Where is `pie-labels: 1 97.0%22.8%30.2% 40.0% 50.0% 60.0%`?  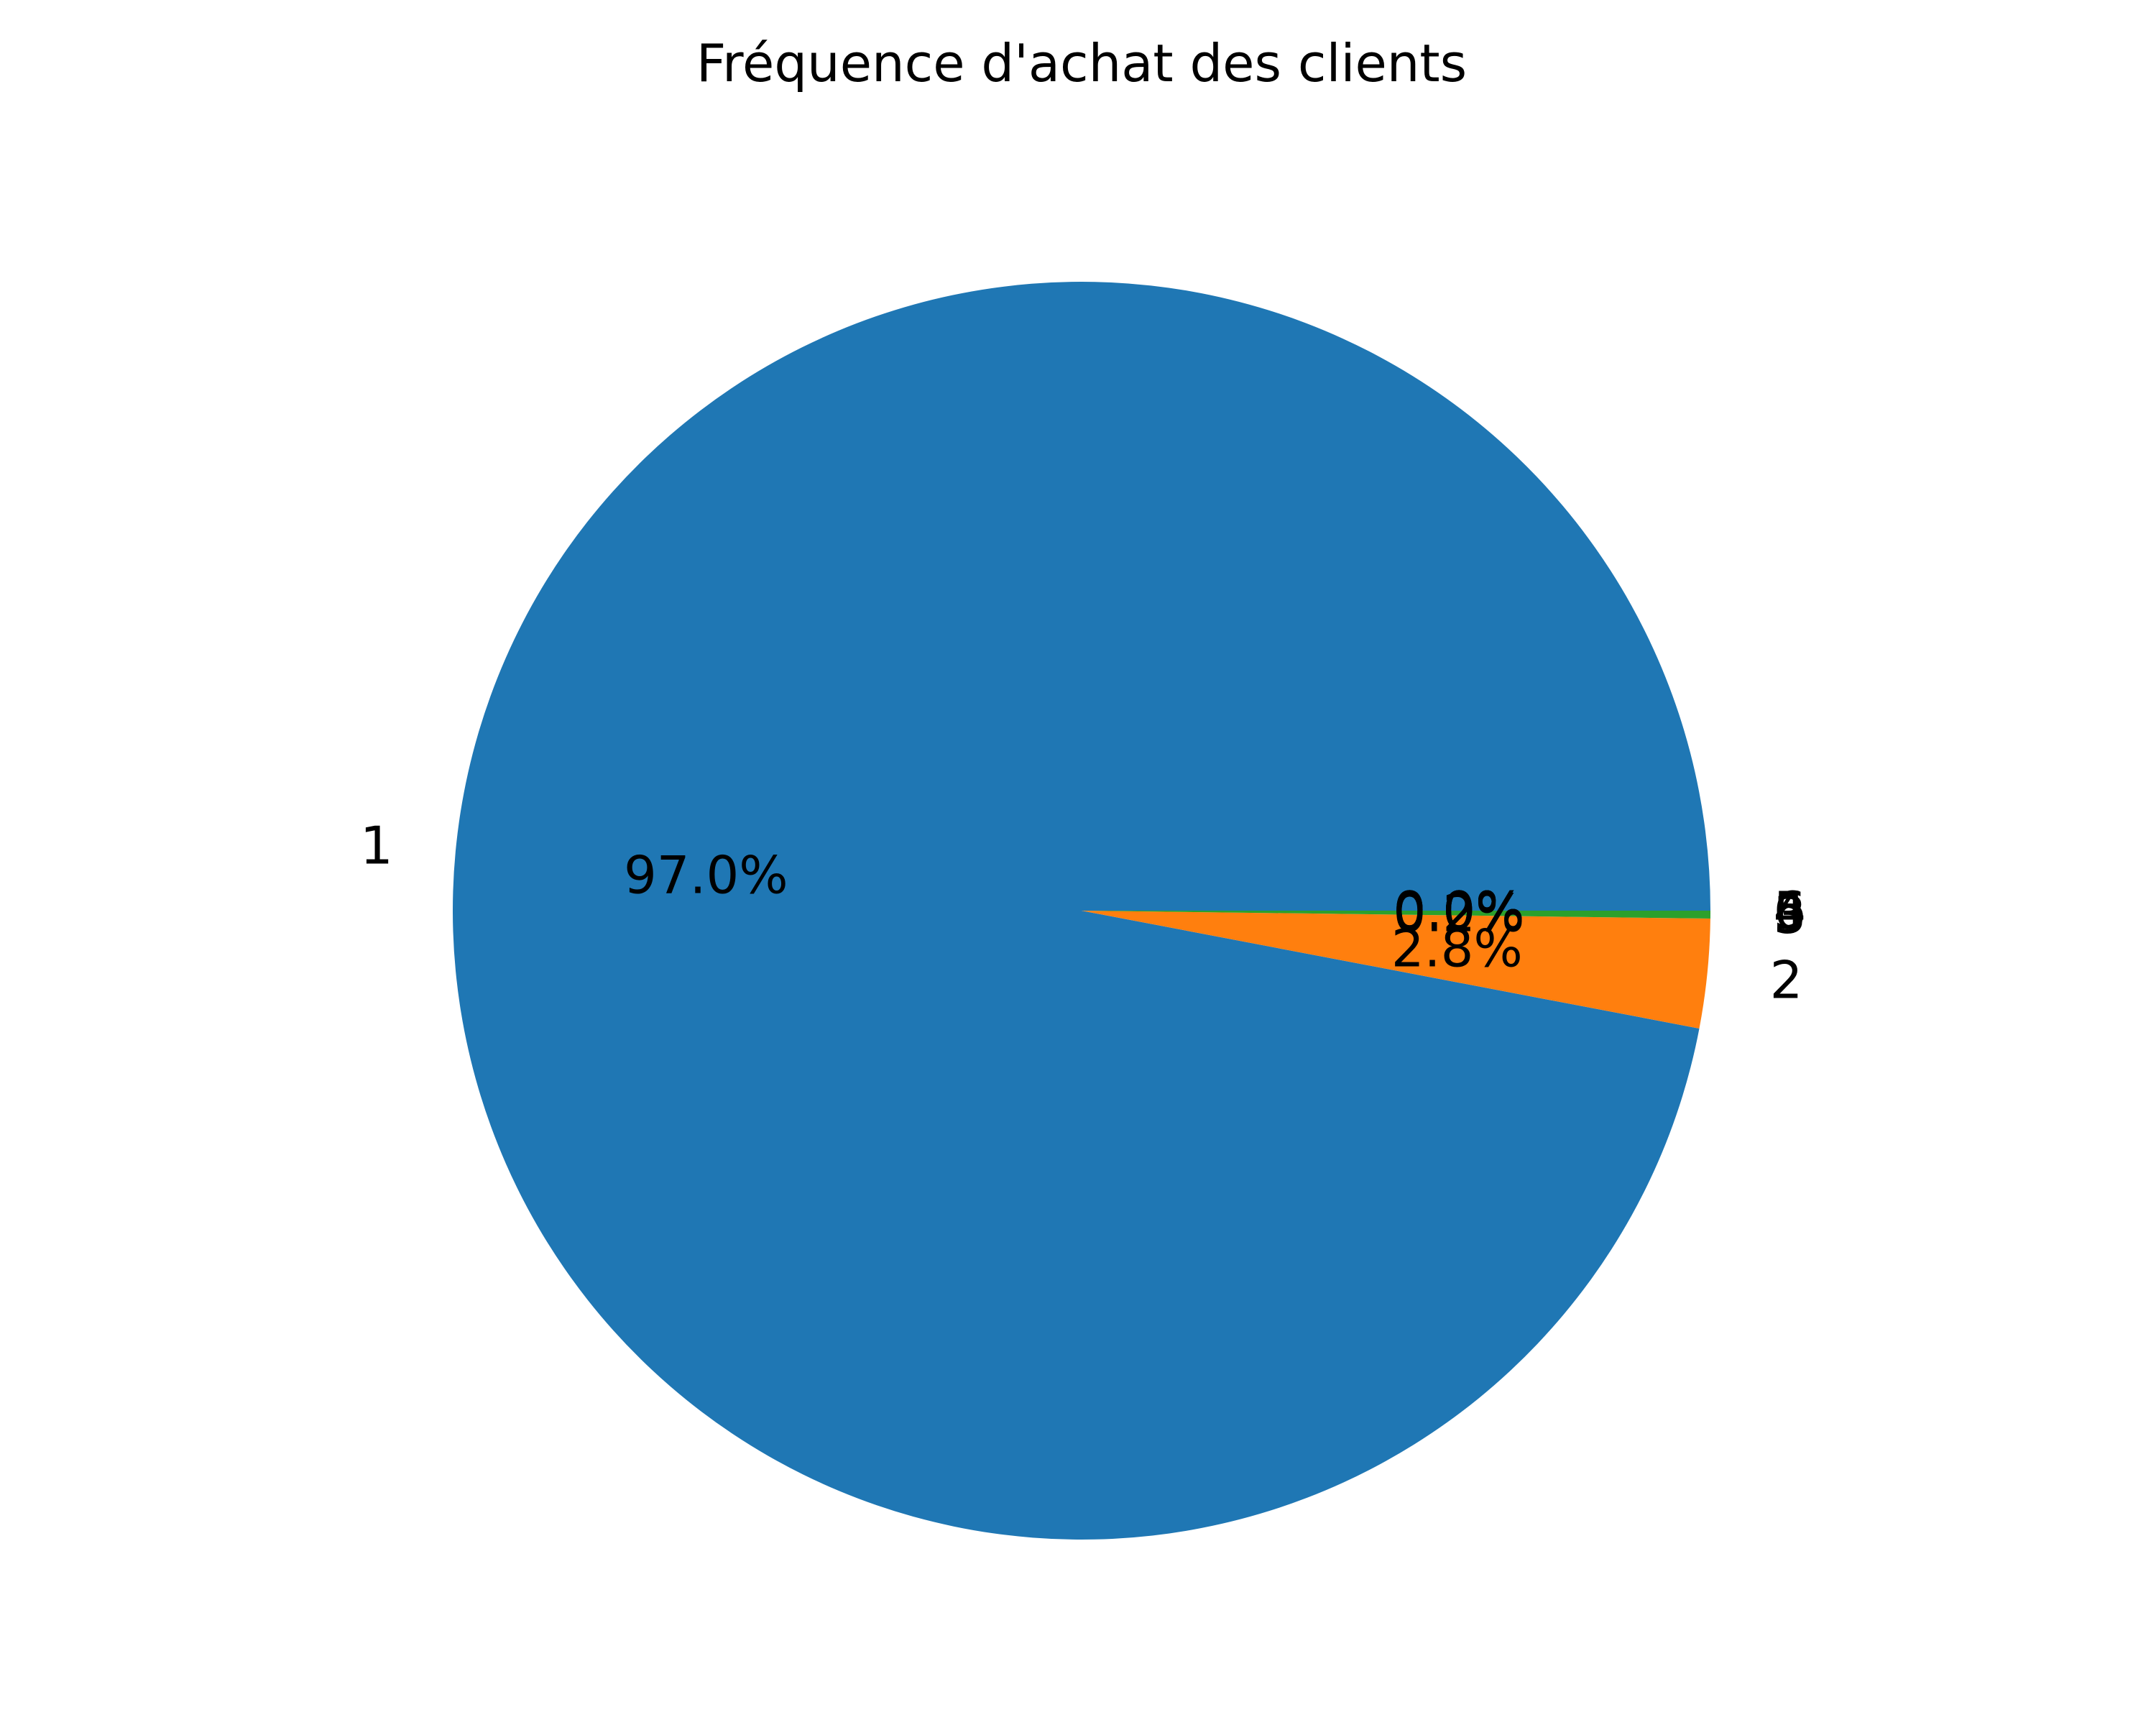
pie-labels: 1 97.0%22.8%30.2% 40.0% 50.0% 60.0% is located at coordinates (1083, 912).